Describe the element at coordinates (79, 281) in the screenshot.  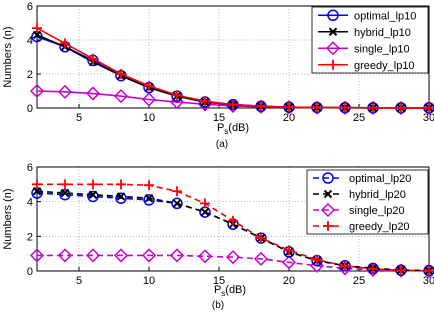
I see `x-tick-label: 5` at that location.